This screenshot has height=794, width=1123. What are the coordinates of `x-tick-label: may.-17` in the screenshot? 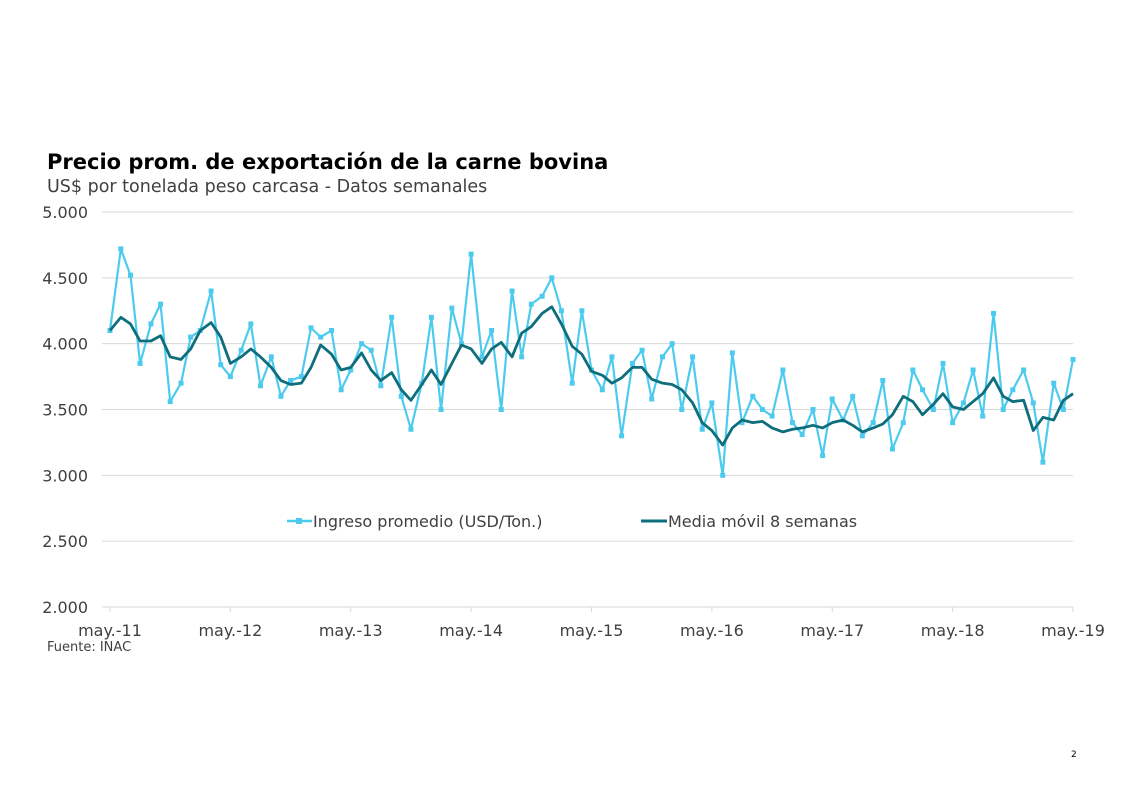 It's located at (832, 630).